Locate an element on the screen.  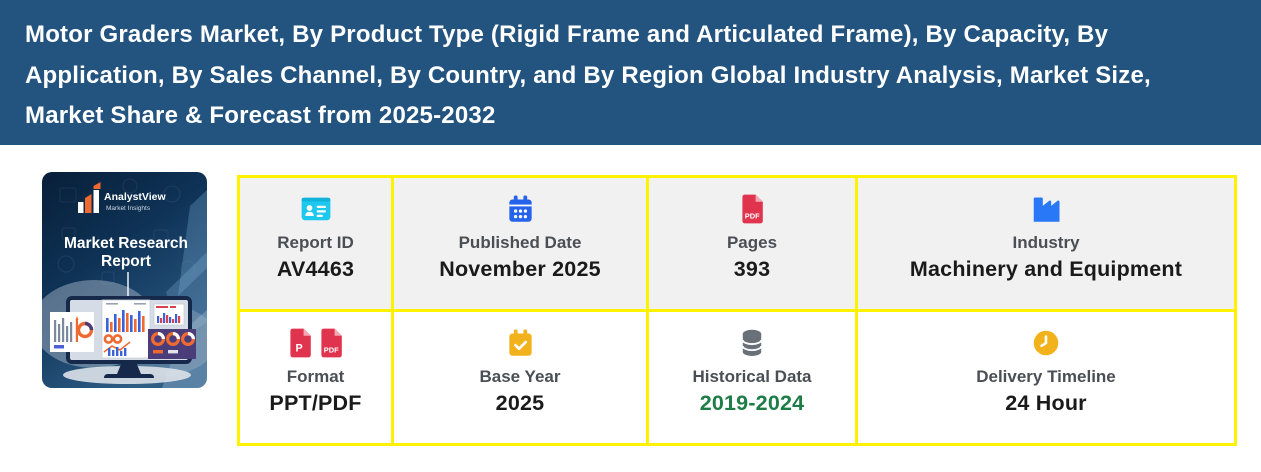
cell-value: 393 is located at coordinates (752, 269).